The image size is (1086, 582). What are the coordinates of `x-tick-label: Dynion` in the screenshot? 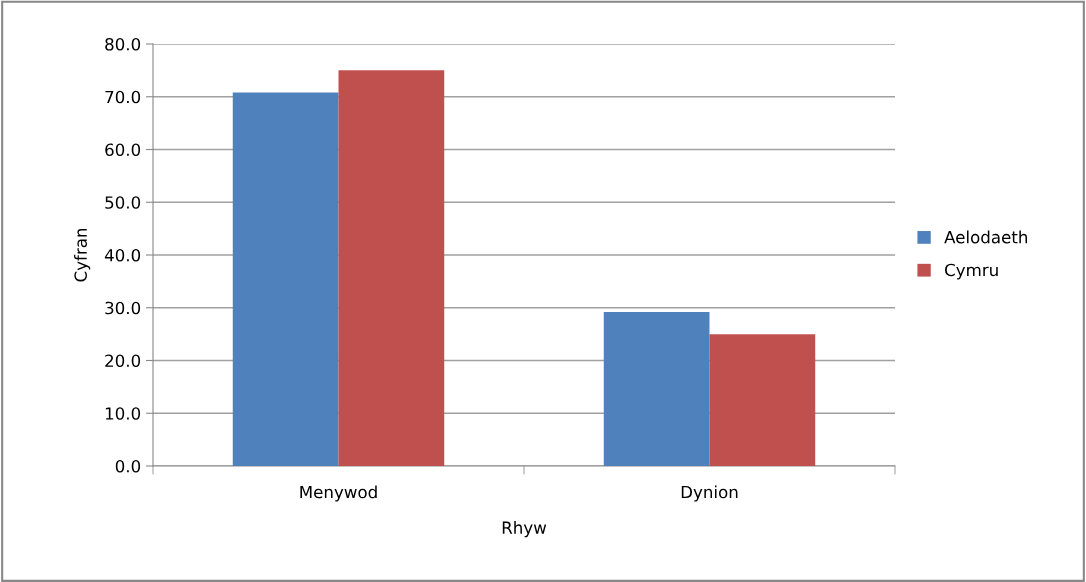 It's located at (709, 493).